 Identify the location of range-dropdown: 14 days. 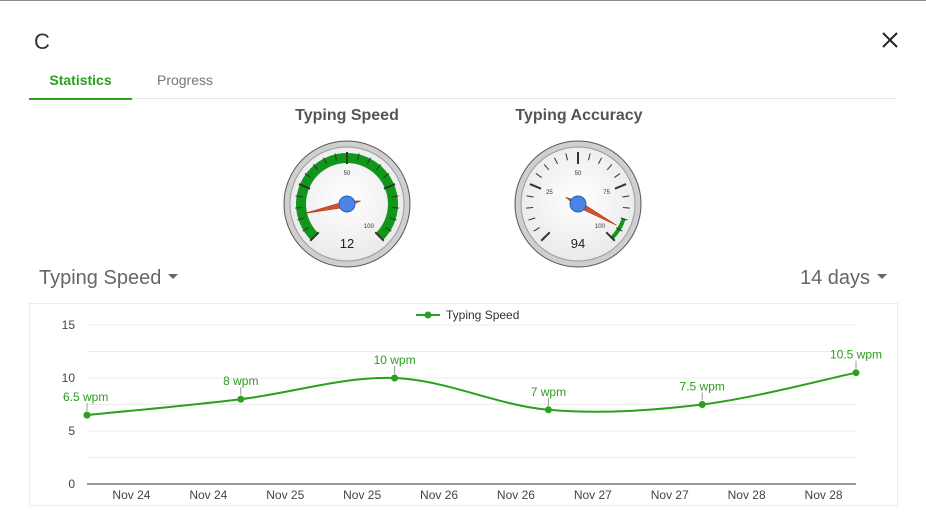
(844, 278).